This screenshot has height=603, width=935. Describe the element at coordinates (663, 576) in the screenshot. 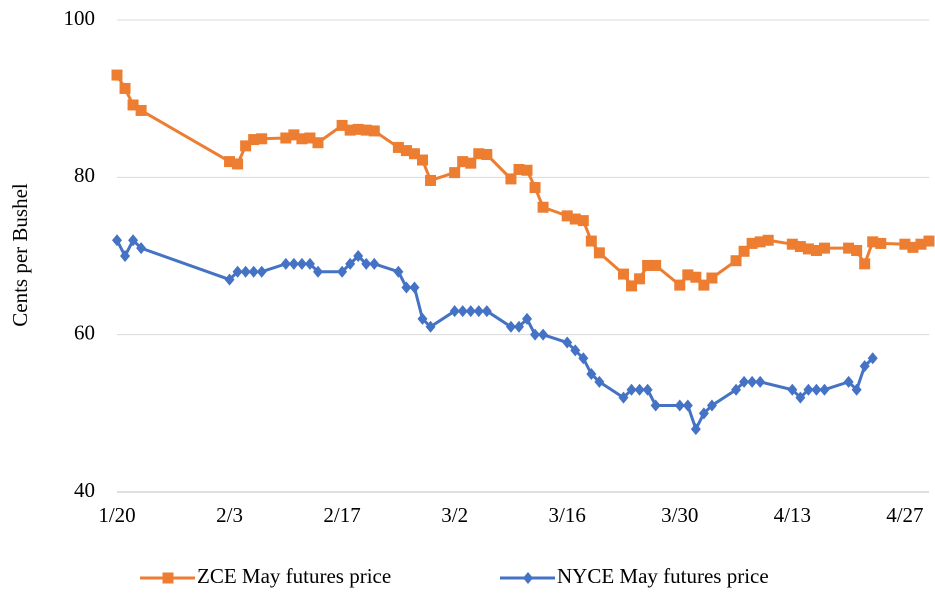

I see `legend-label: NYCE May futures price` at that location.